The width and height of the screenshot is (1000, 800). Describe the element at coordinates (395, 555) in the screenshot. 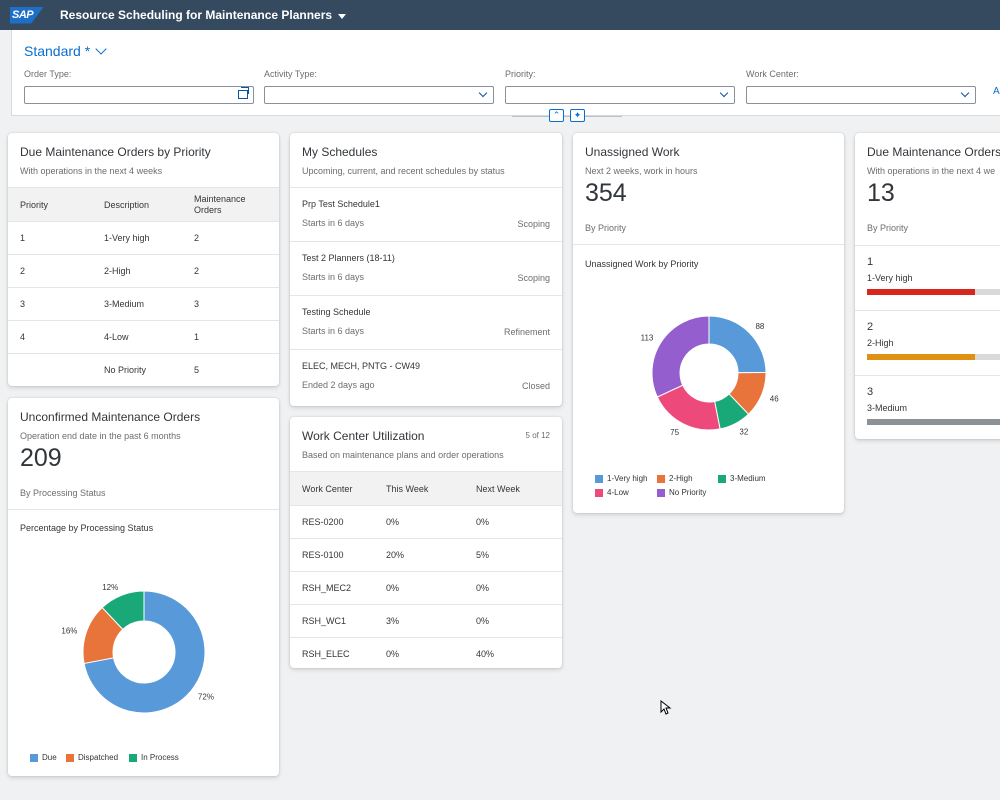

I see `table-cell: 20%` at that location.